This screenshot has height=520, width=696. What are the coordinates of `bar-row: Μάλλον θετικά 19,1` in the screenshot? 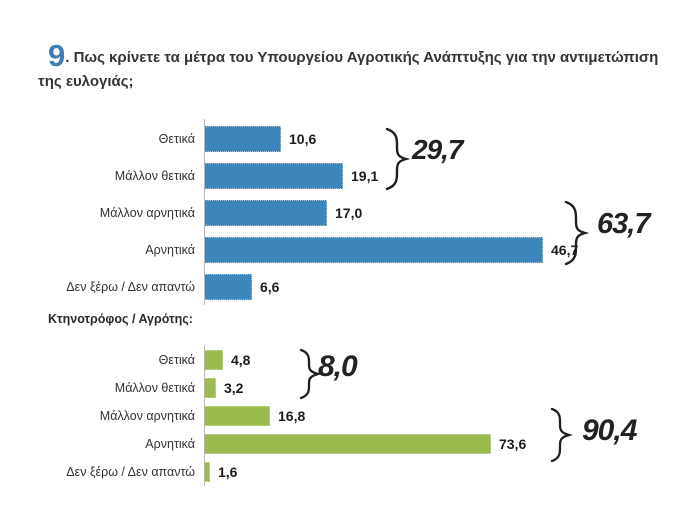 It's located at (308, 175).